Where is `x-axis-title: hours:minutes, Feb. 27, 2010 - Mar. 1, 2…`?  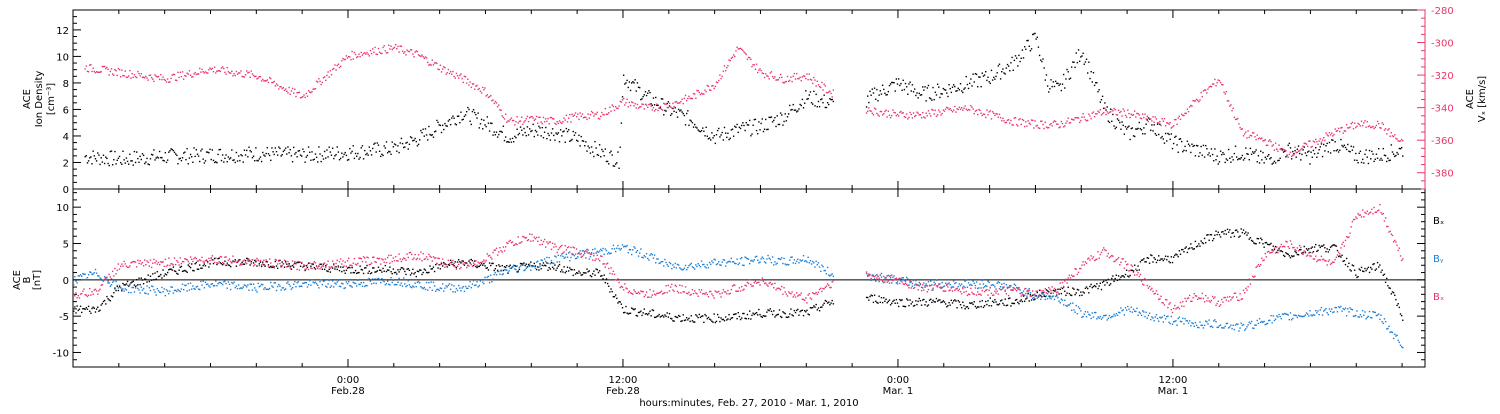
x-axis-title: hours:minutes, Feb. 27, 2010 - Mar. 1, 2… is located at coordinates (748, 403).